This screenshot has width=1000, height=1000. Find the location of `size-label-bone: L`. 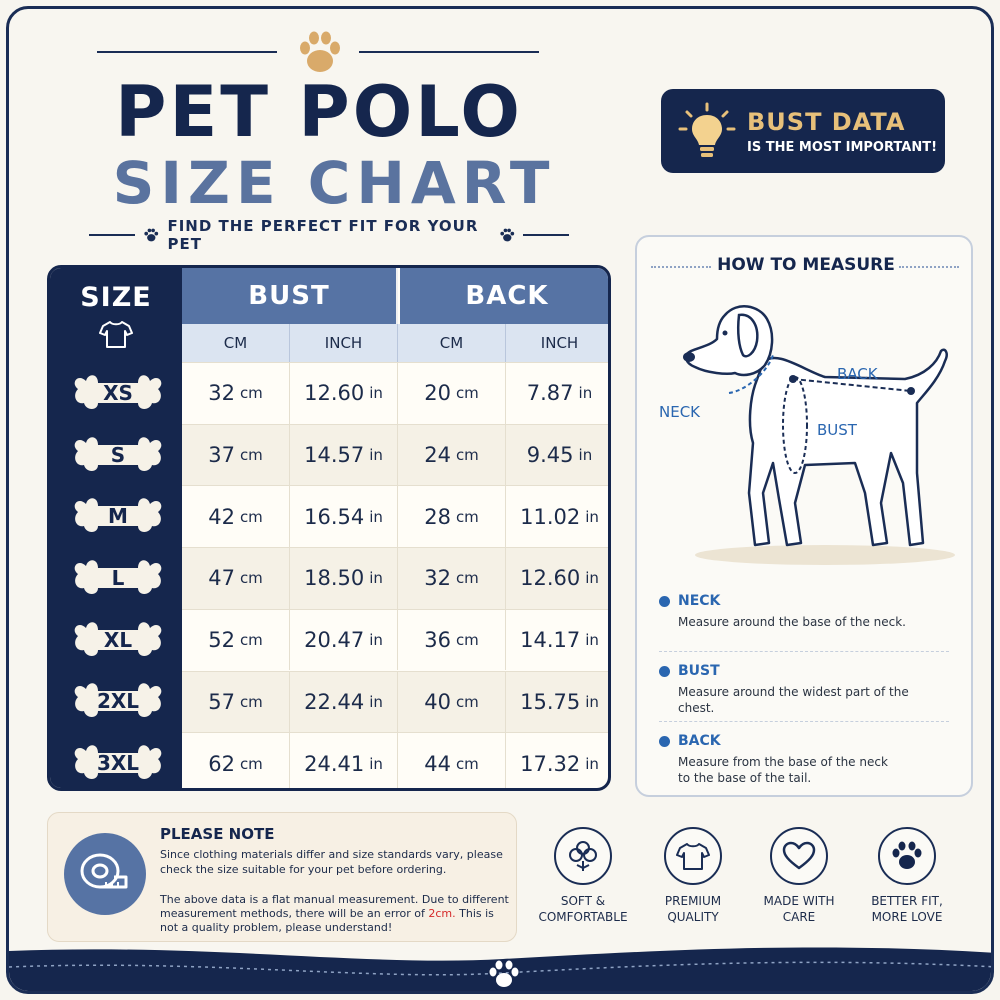

size-label-bone: L is located at coordinates (118, 578).